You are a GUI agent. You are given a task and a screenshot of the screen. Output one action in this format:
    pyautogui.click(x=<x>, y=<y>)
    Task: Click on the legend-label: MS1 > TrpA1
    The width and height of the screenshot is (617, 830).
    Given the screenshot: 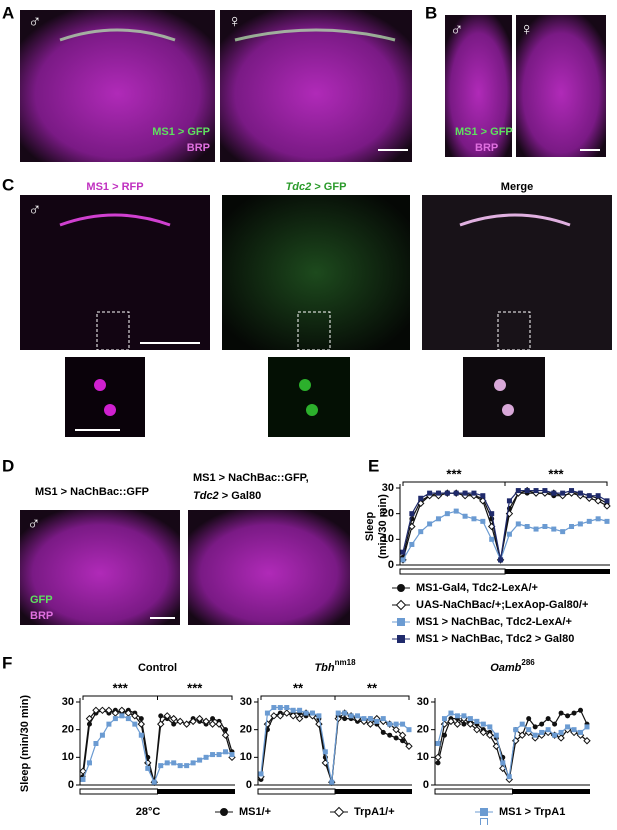 What is the action you would take?
    pyautogui.click(x=532, y=812)
    